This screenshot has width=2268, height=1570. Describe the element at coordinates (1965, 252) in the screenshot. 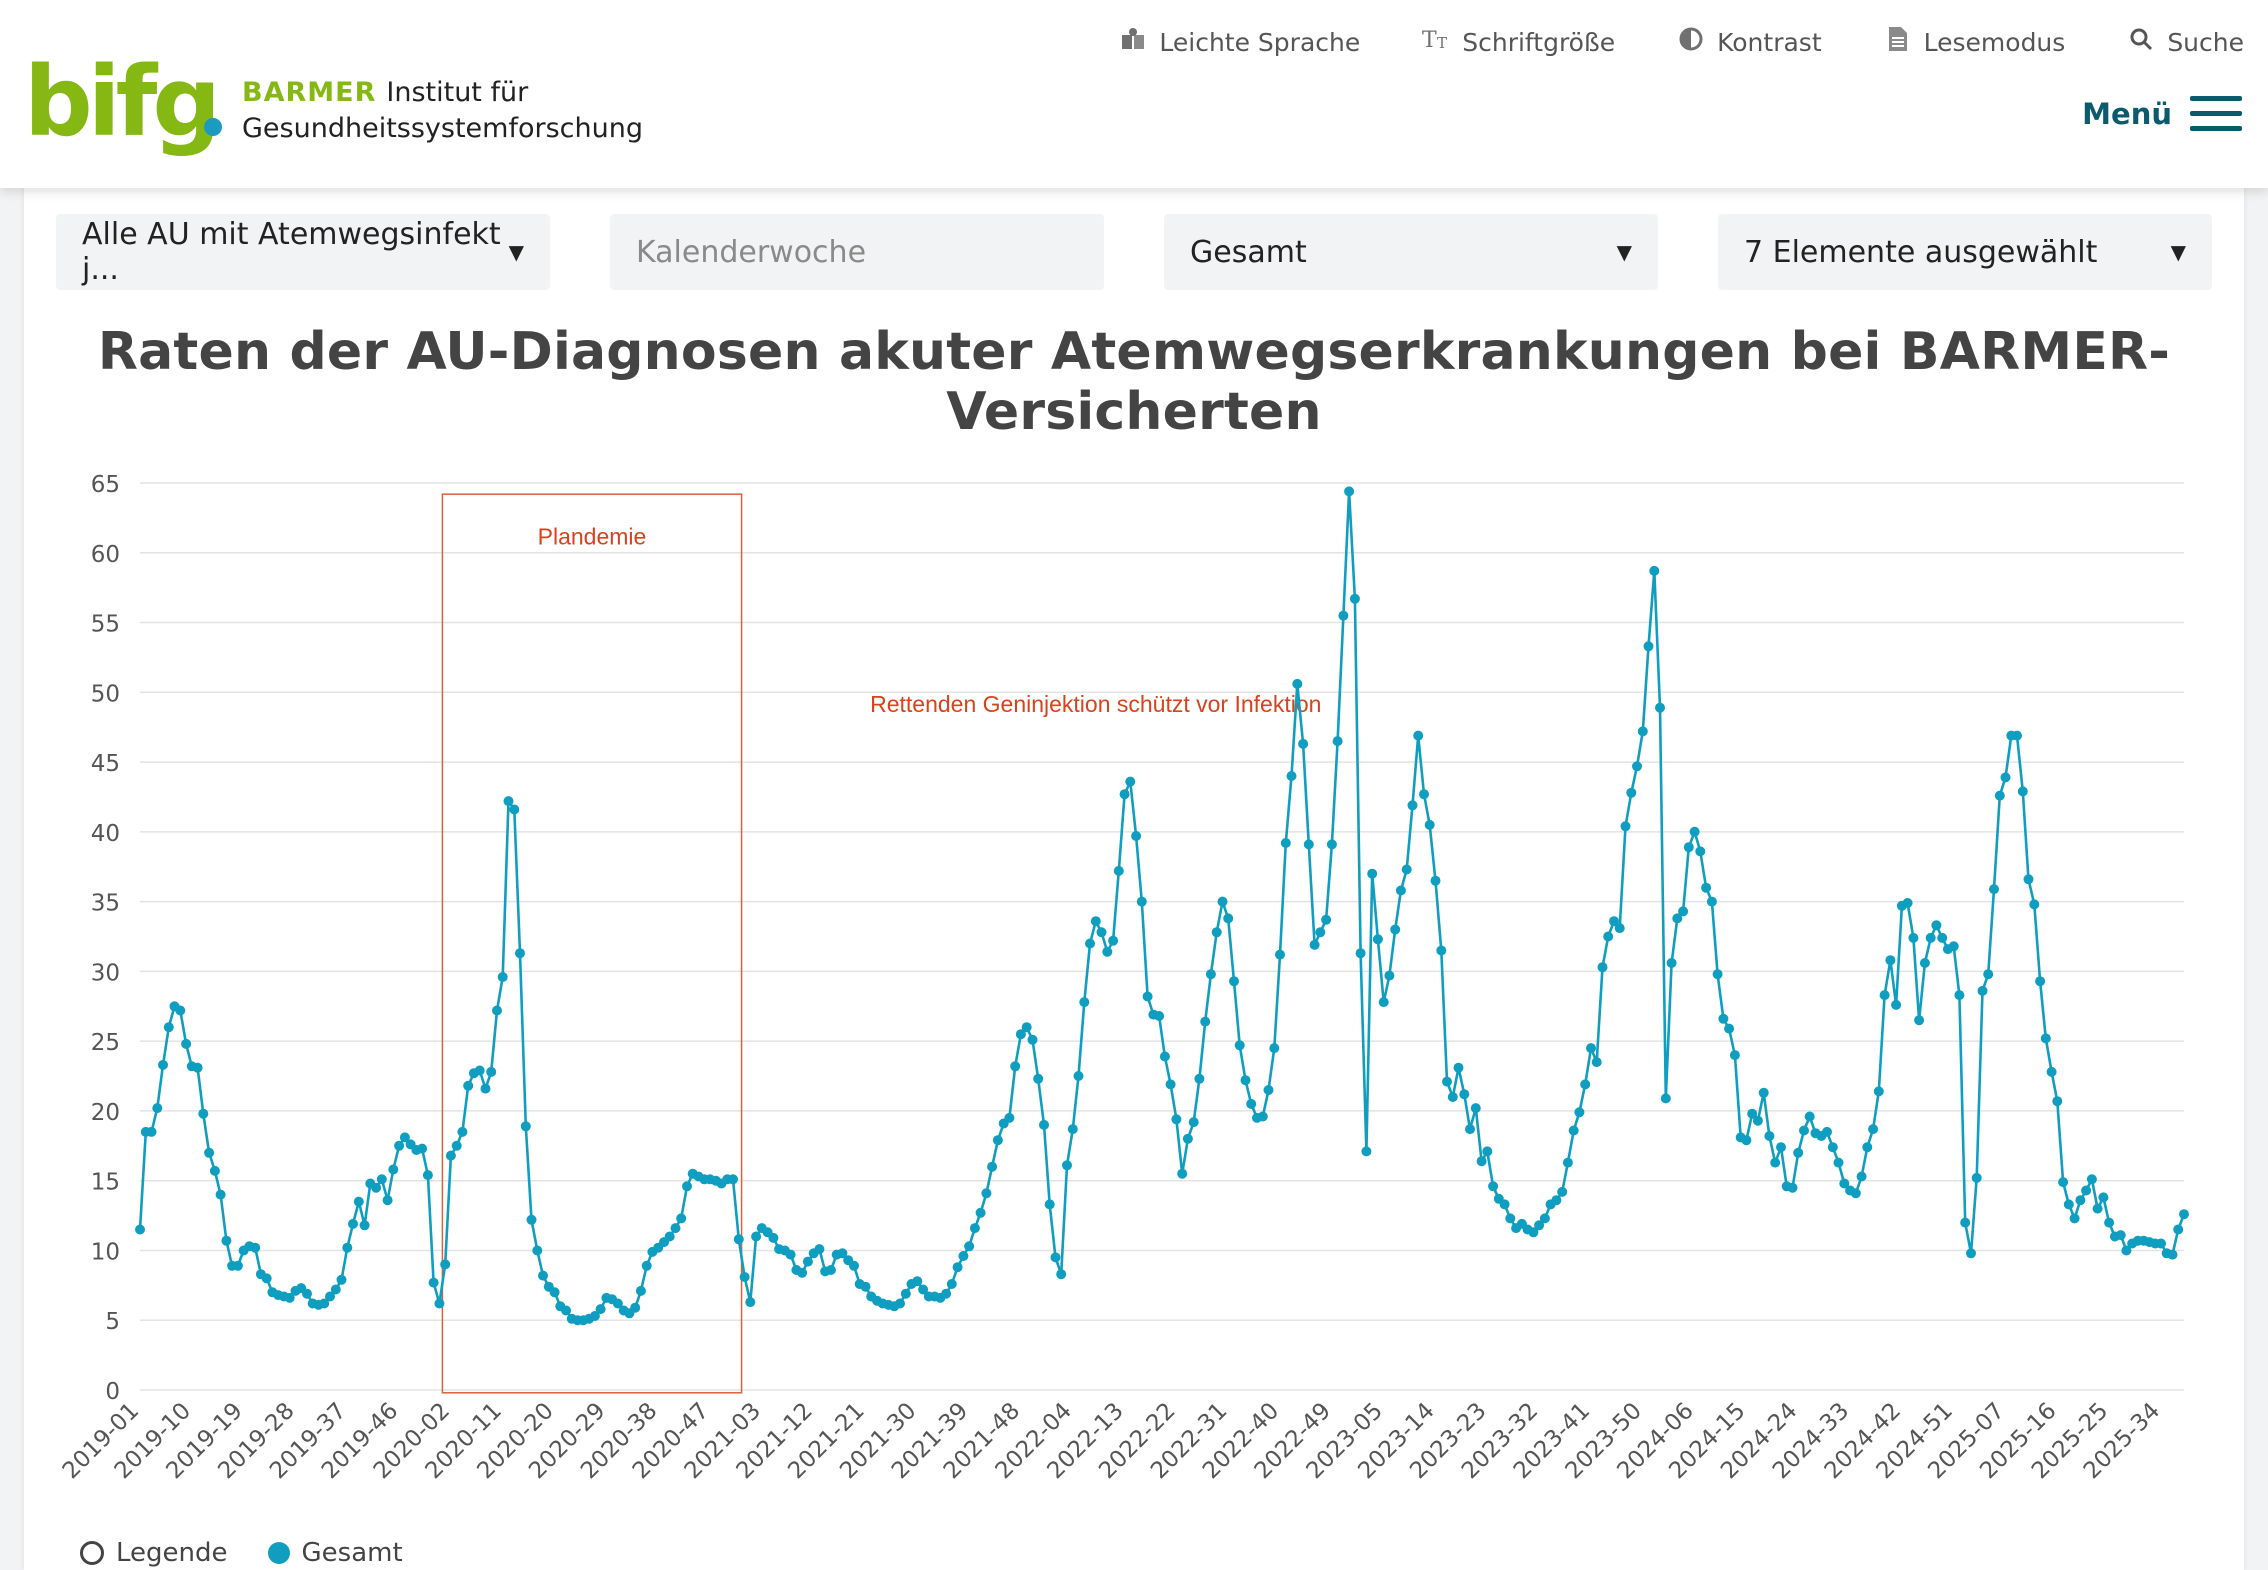

I see `filter-elements-select: 7 Elemente ausgewählt ▼` at that location.